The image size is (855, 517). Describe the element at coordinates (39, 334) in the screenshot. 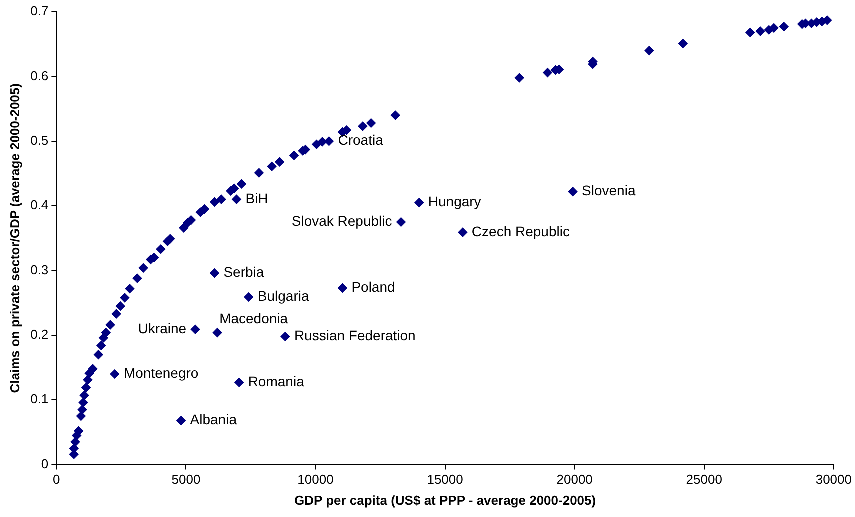

I see `y-tick-label: 0.2` at that location.